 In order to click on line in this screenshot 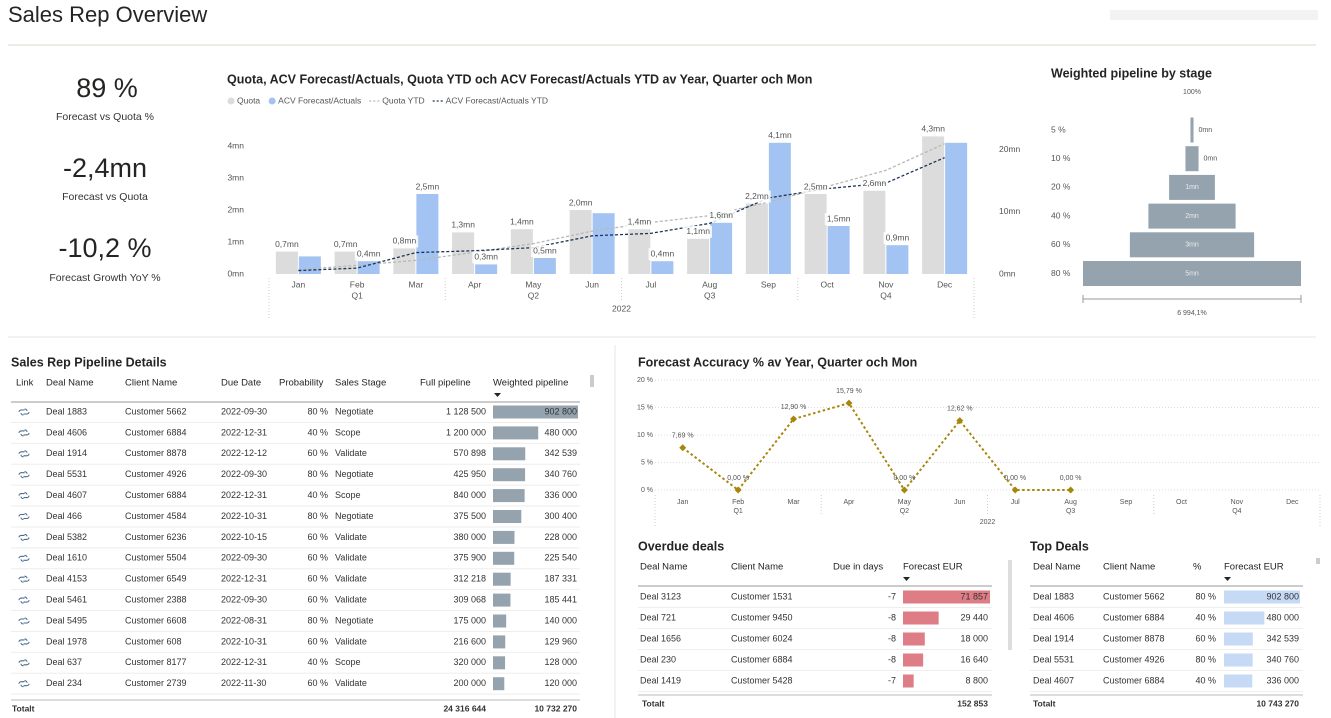, I will do `click(621, 207)`.